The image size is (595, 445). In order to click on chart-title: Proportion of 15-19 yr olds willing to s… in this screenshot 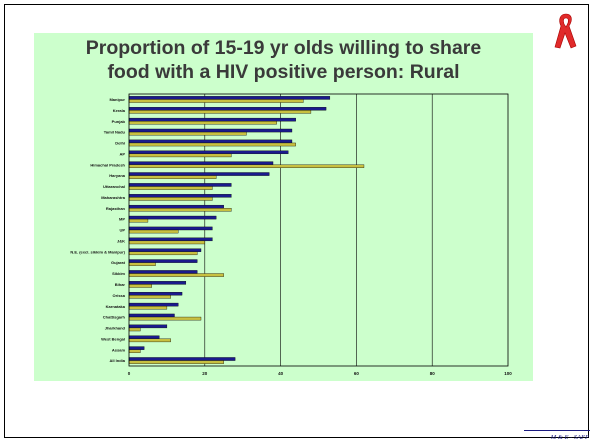, I will do `click(283, 60)`.